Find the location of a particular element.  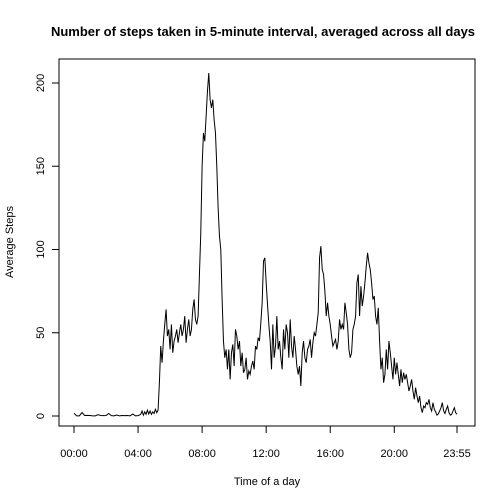

x-axis-label: Time of a day is located at coordinates (267, 482).